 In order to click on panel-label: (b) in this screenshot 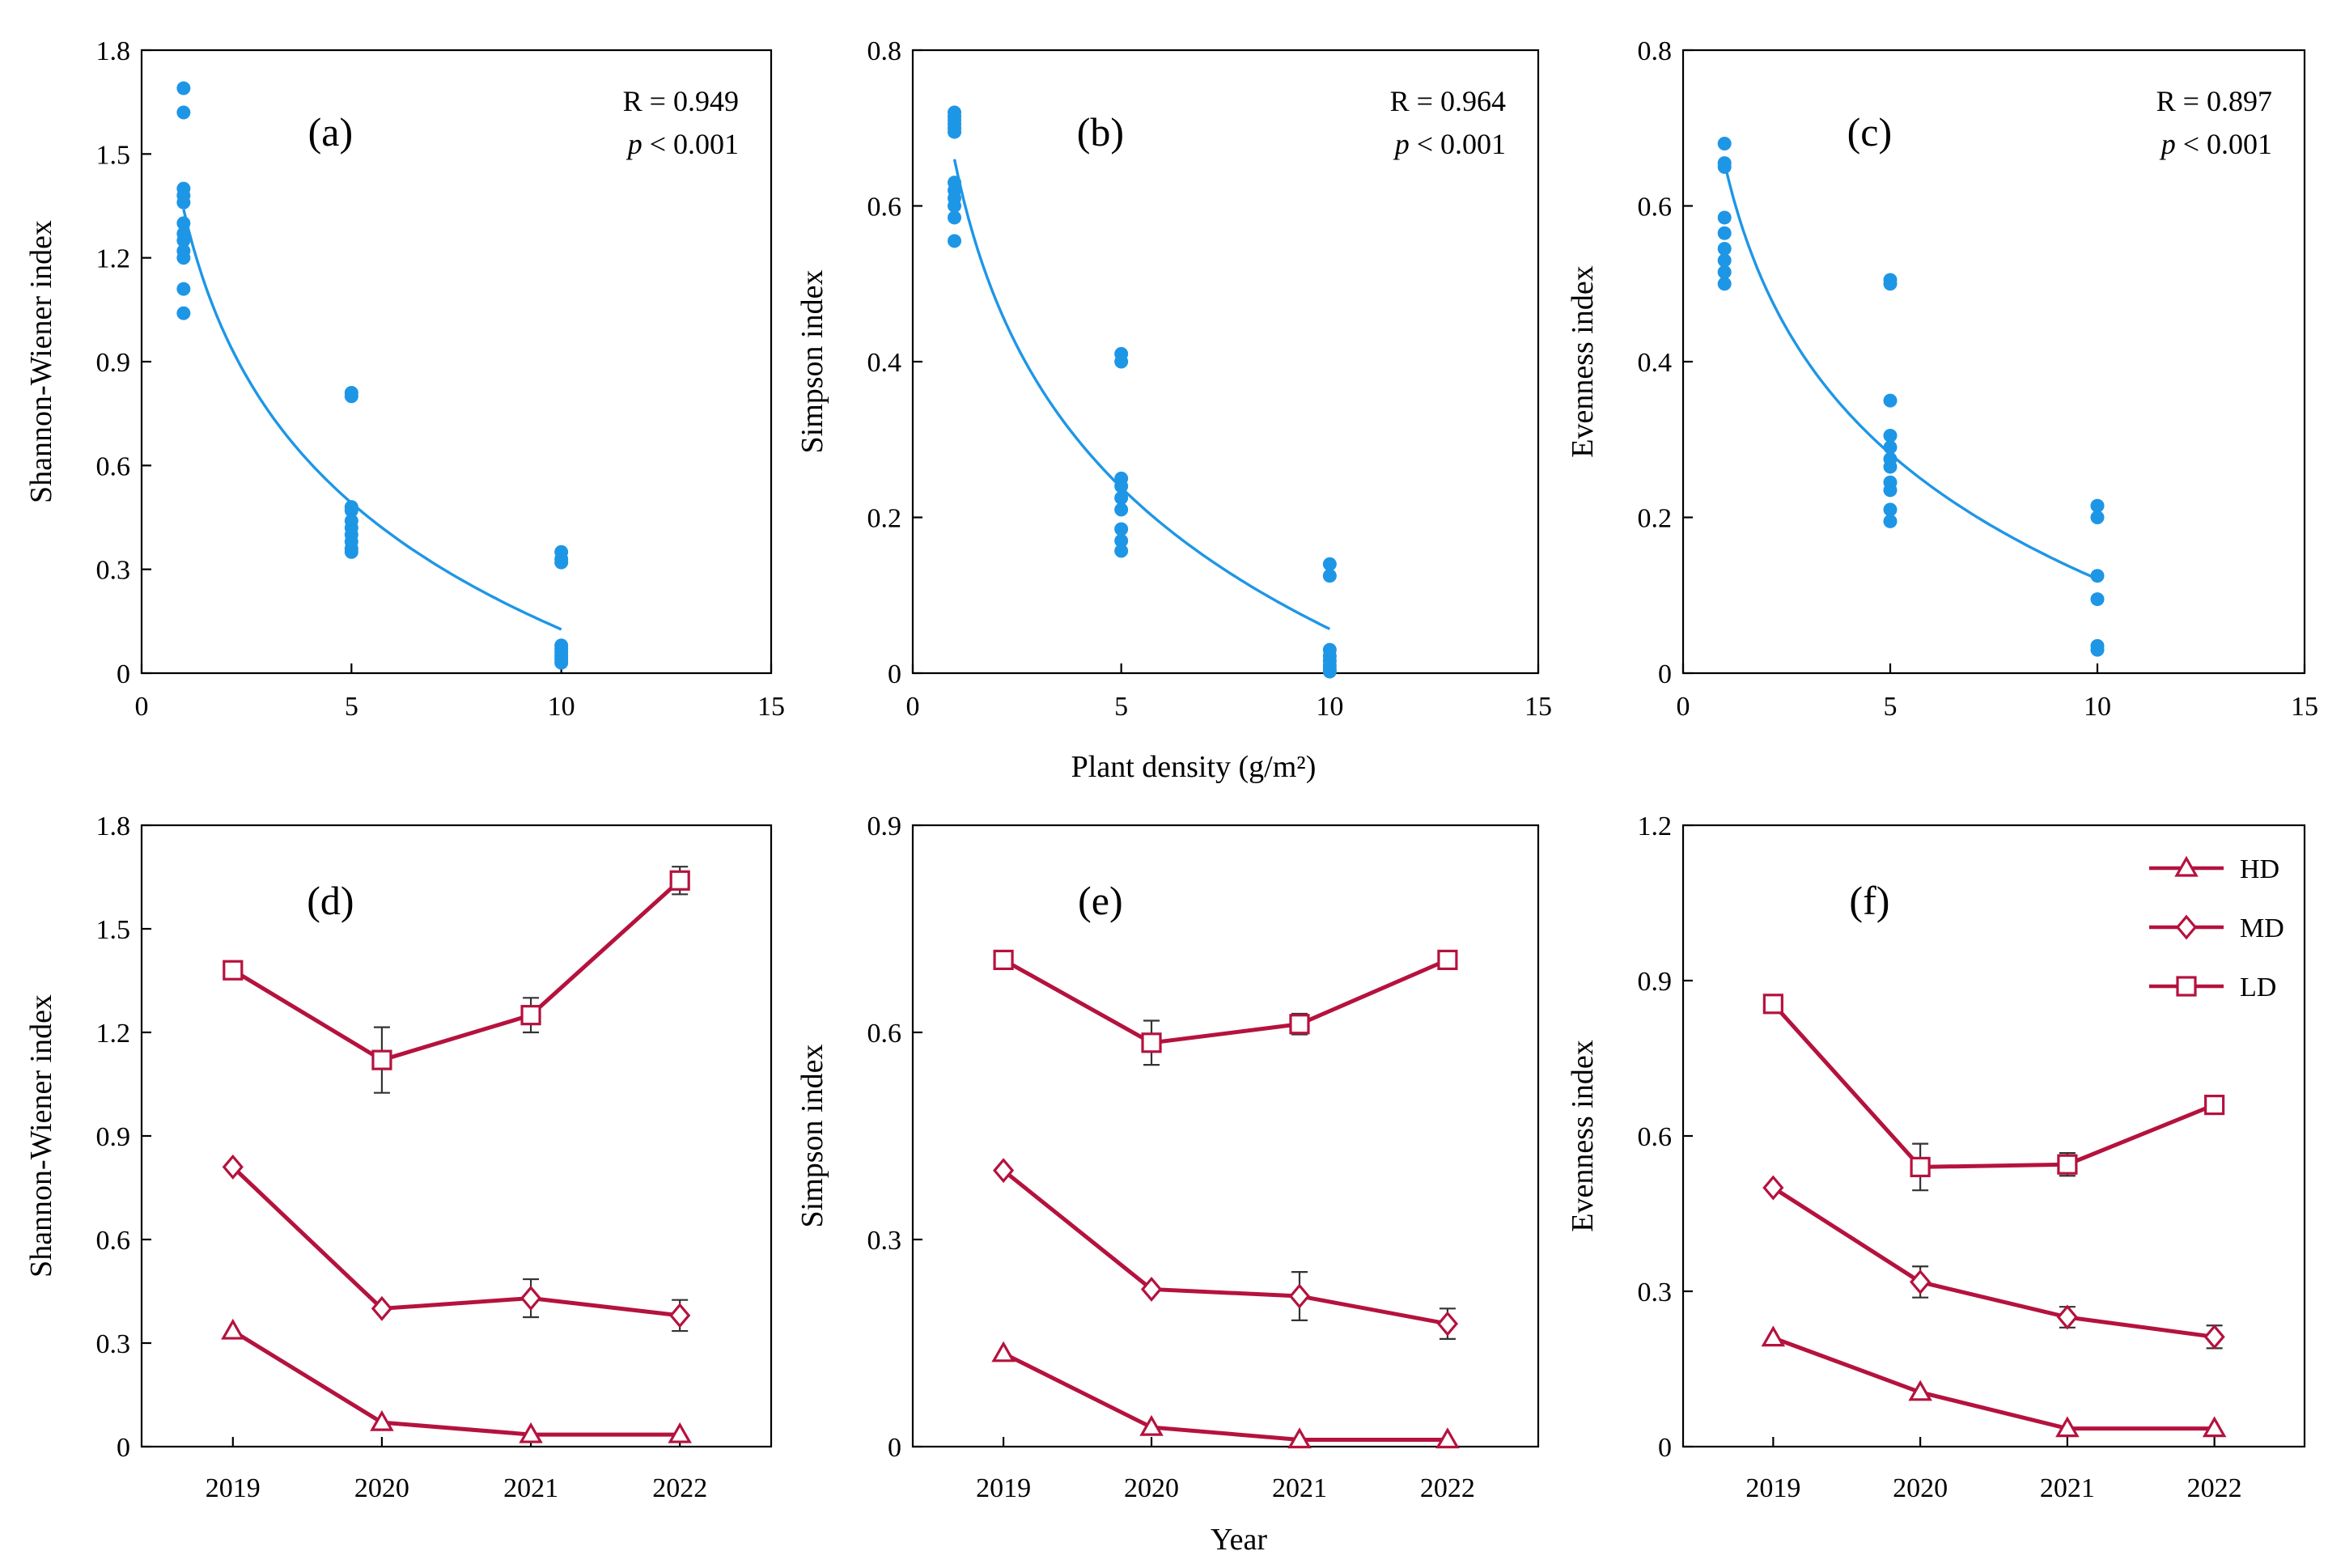, I will do `click(1101, 132)`.